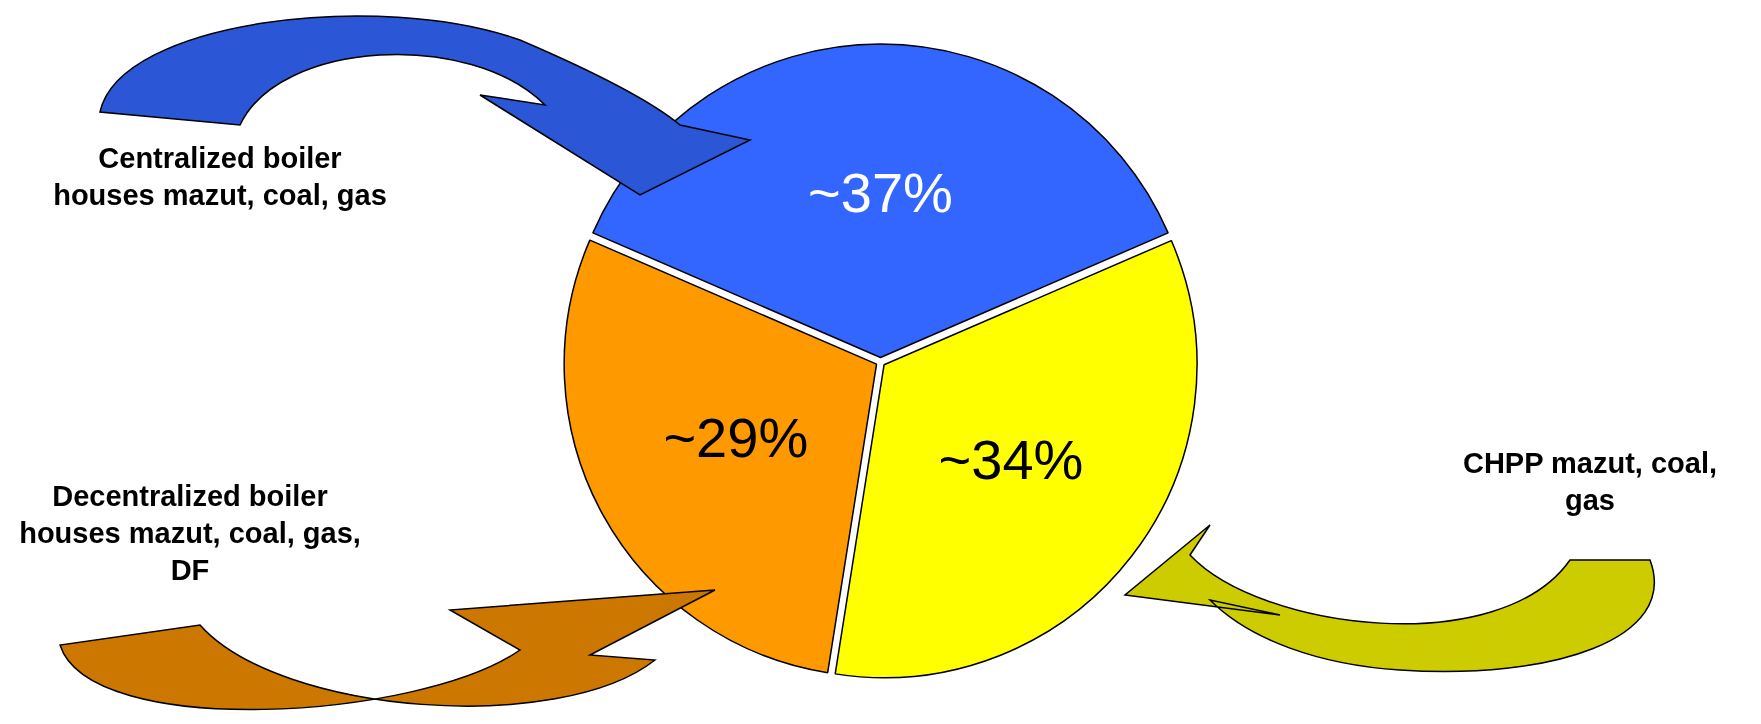 Image resolution: width=1761 pixels, height=724 pixels. I want to click on data-label: ~37%, so click(880, 193).